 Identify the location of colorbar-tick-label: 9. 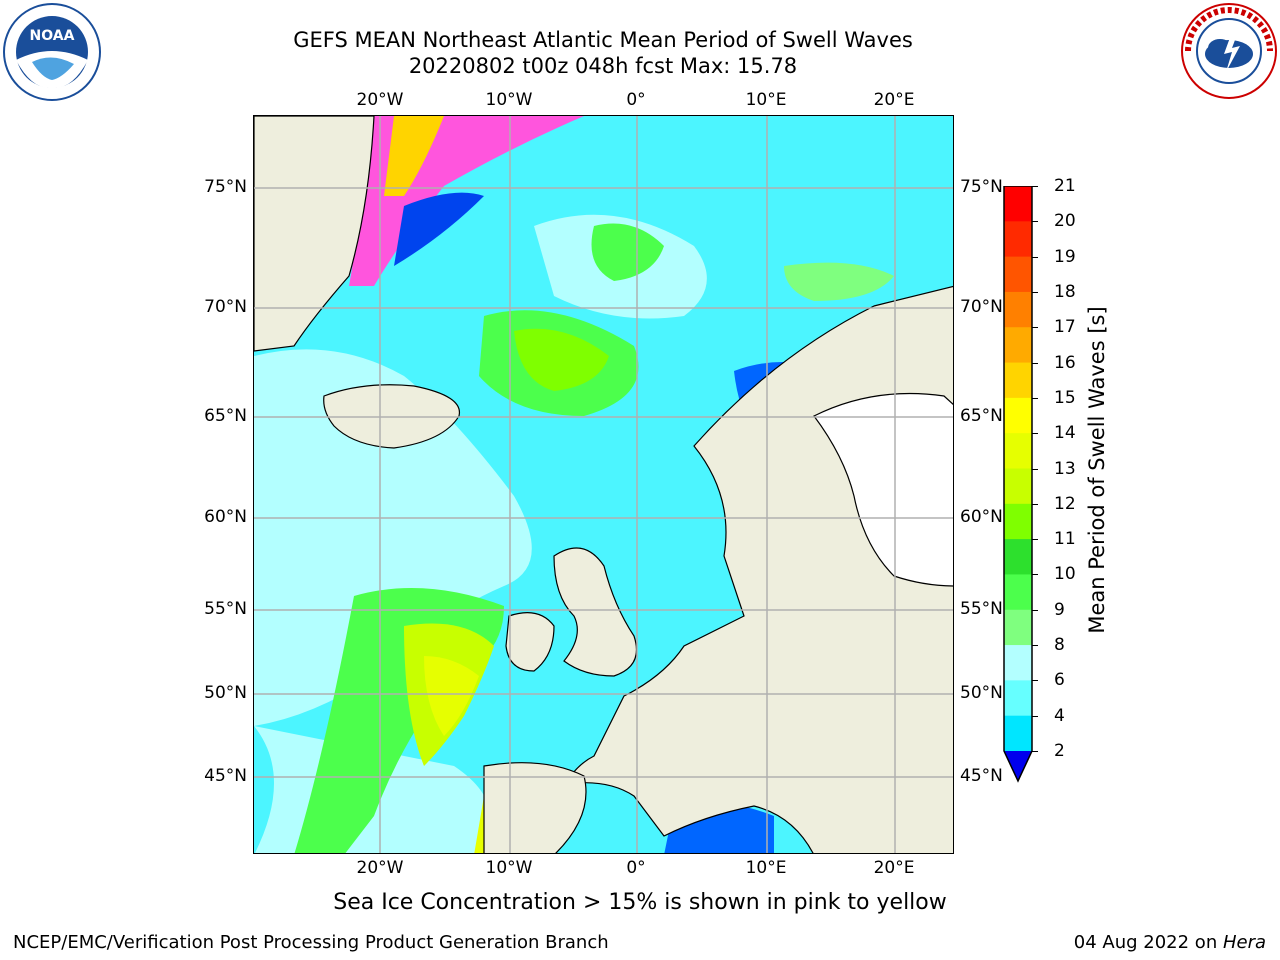
(1059, 609).